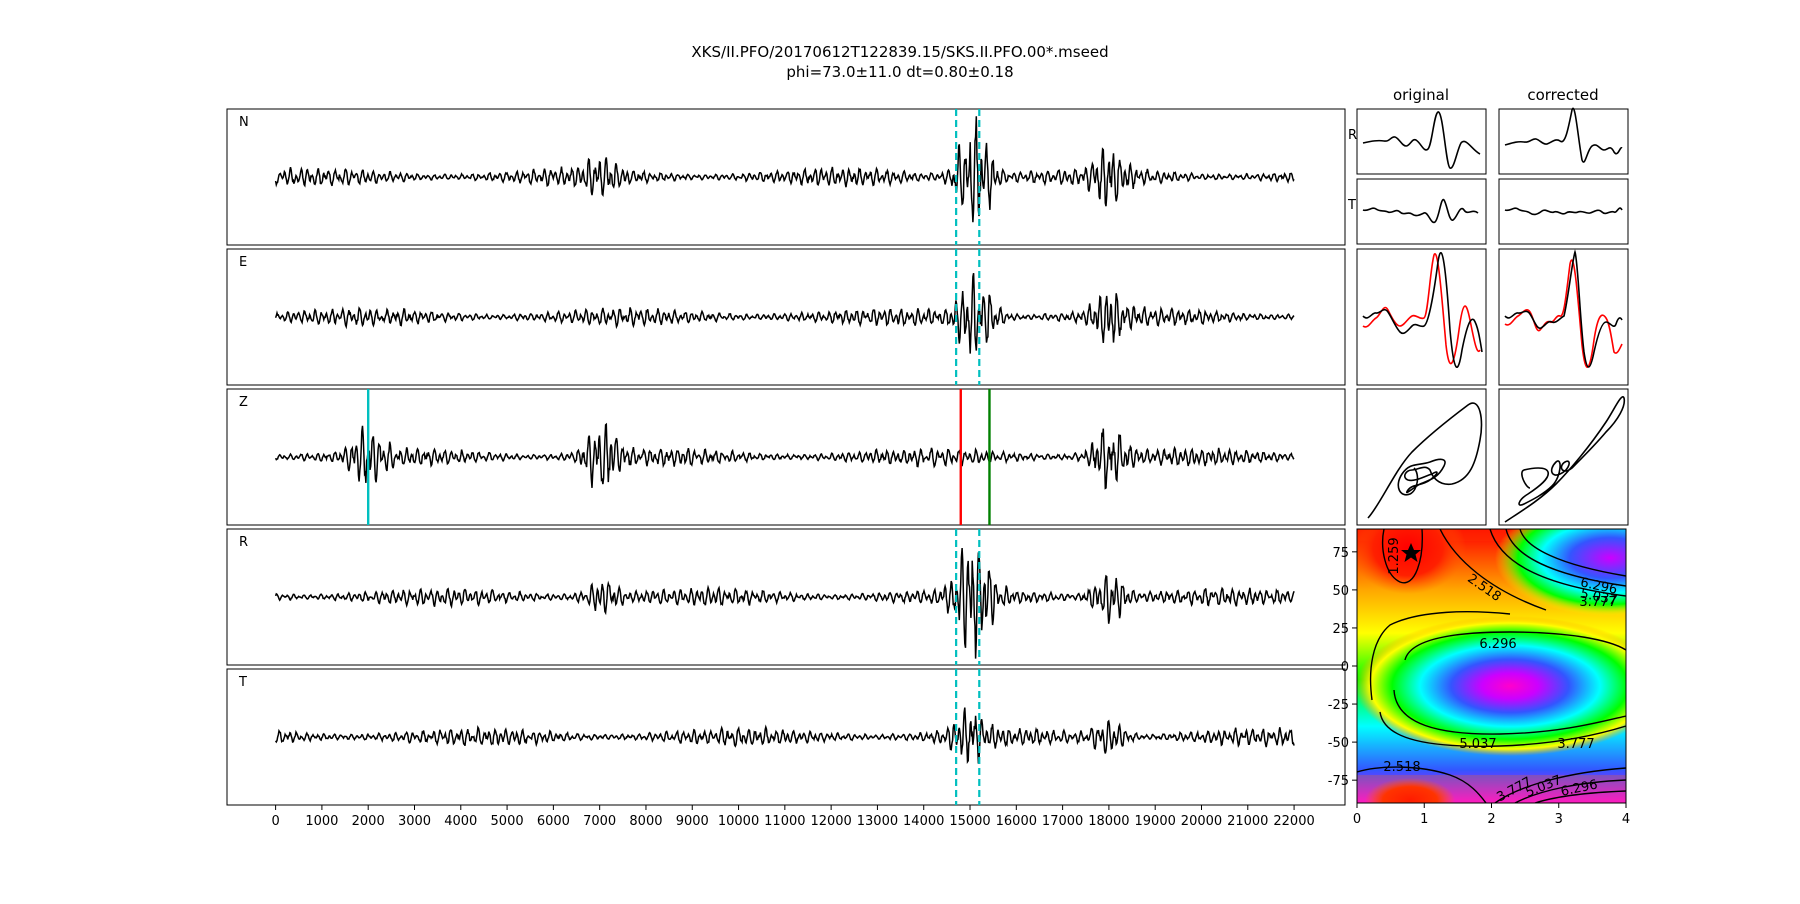 The height and width of the screenshot is (904, 1800). What do you see at coordinates (321, 821) in the screenshot?
I see `x-tick-label: 1000` at bounding box center [321, 821].